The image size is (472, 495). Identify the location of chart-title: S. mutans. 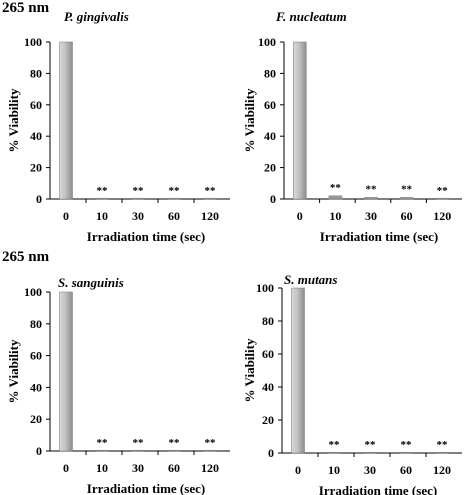
(310, 279).